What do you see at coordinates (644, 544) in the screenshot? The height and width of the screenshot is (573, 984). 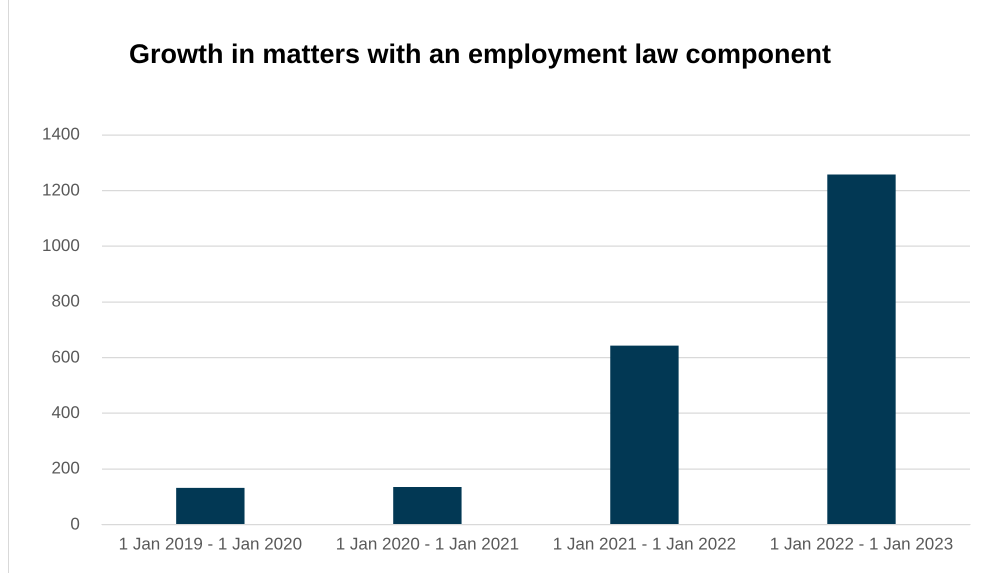 I see `x-tick-label: 1 Jan 2021 - 1 Jan 2022` at bounding box center [644, 544].